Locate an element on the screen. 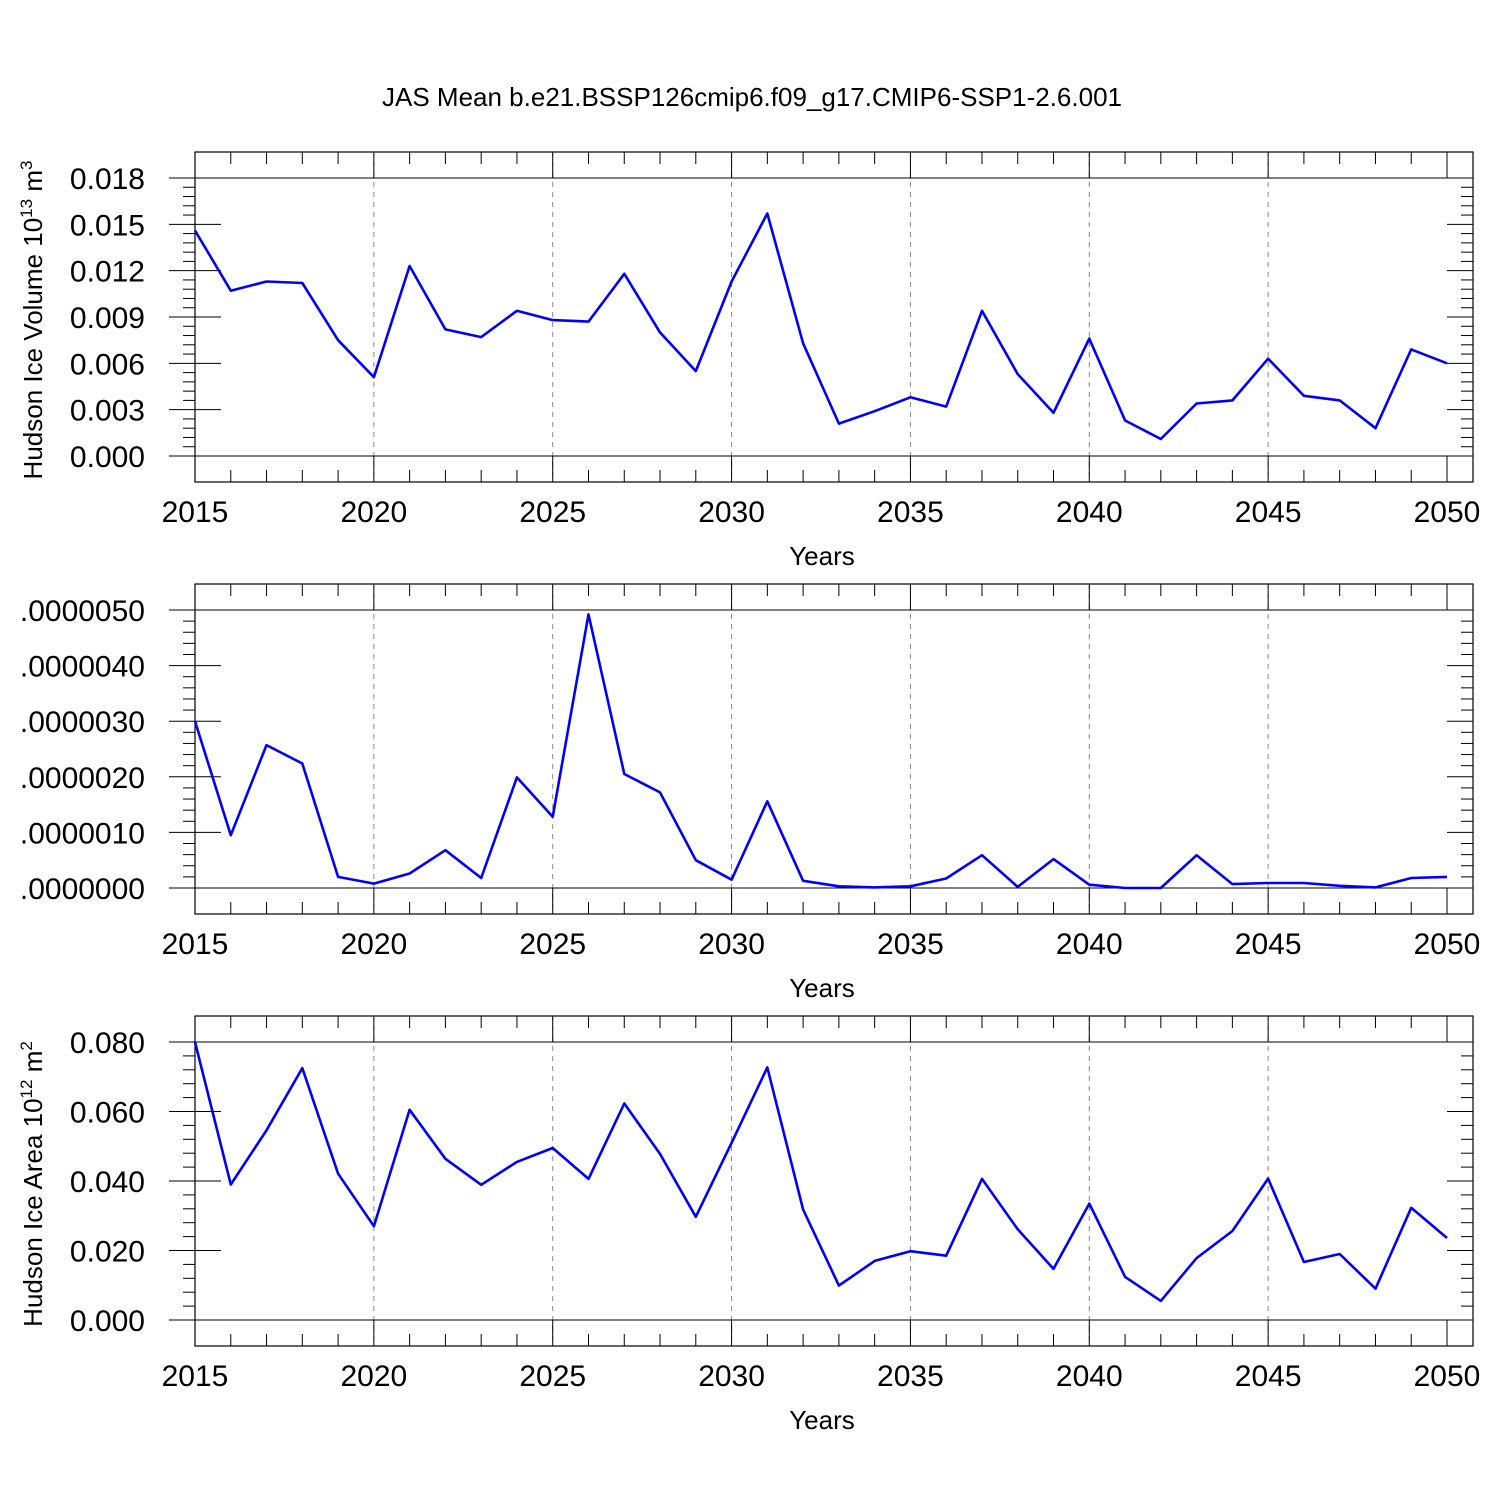  y-axis-label: Hudson Ice Volume 1013 m3 is located at coordinates (32, 320).